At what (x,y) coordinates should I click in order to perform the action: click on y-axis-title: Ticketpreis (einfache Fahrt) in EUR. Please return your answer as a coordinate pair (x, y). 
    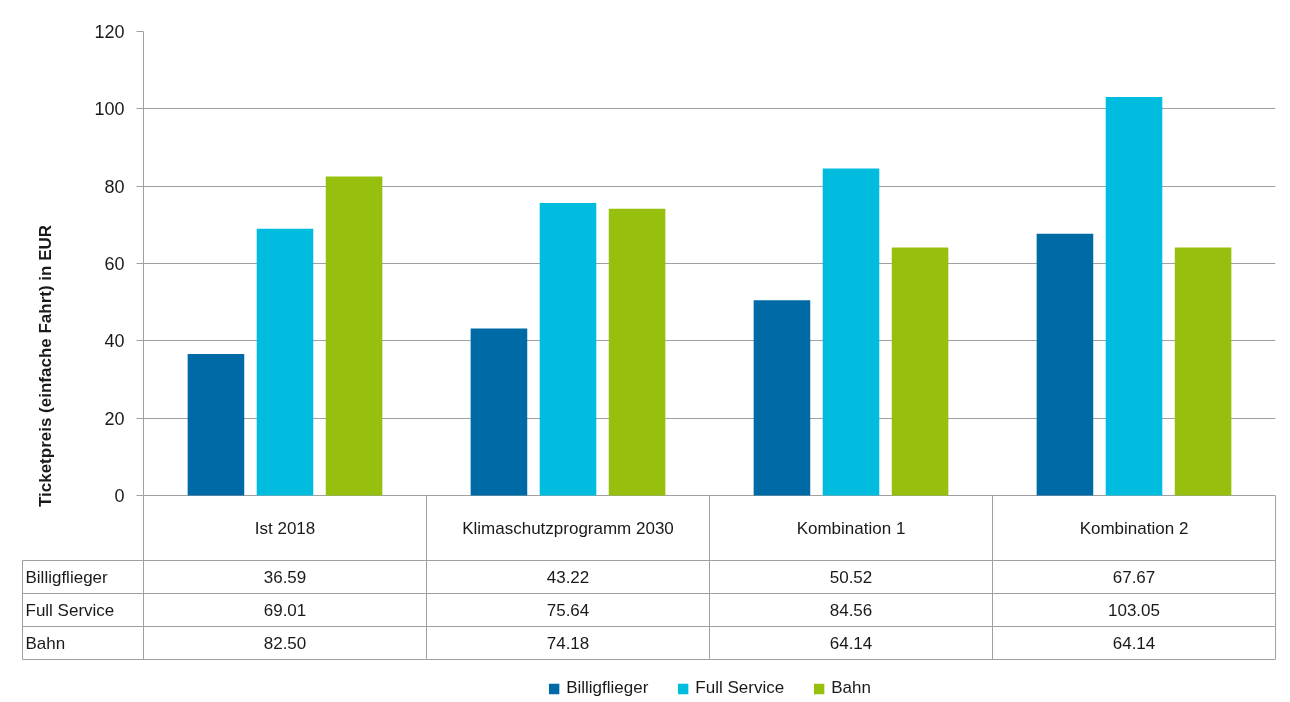
    Looking at the image, I should click on (46, 366).